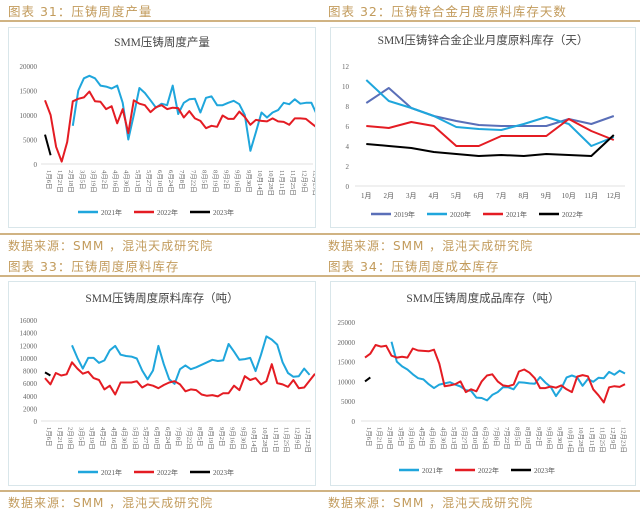 This screenshot has width=640, height=511. I want to click on y-tick-label: 25000, so click(347, 323).